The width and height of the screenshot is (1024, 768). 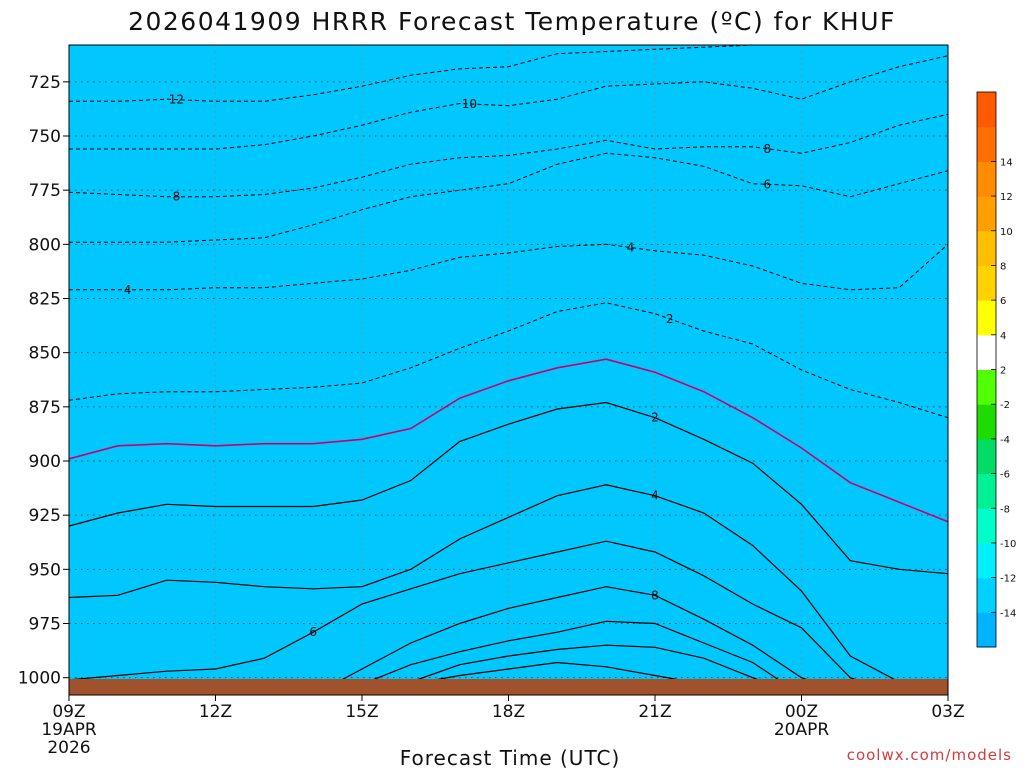 I want to click on contour-label-9: 4, so click(x=655, y=496).